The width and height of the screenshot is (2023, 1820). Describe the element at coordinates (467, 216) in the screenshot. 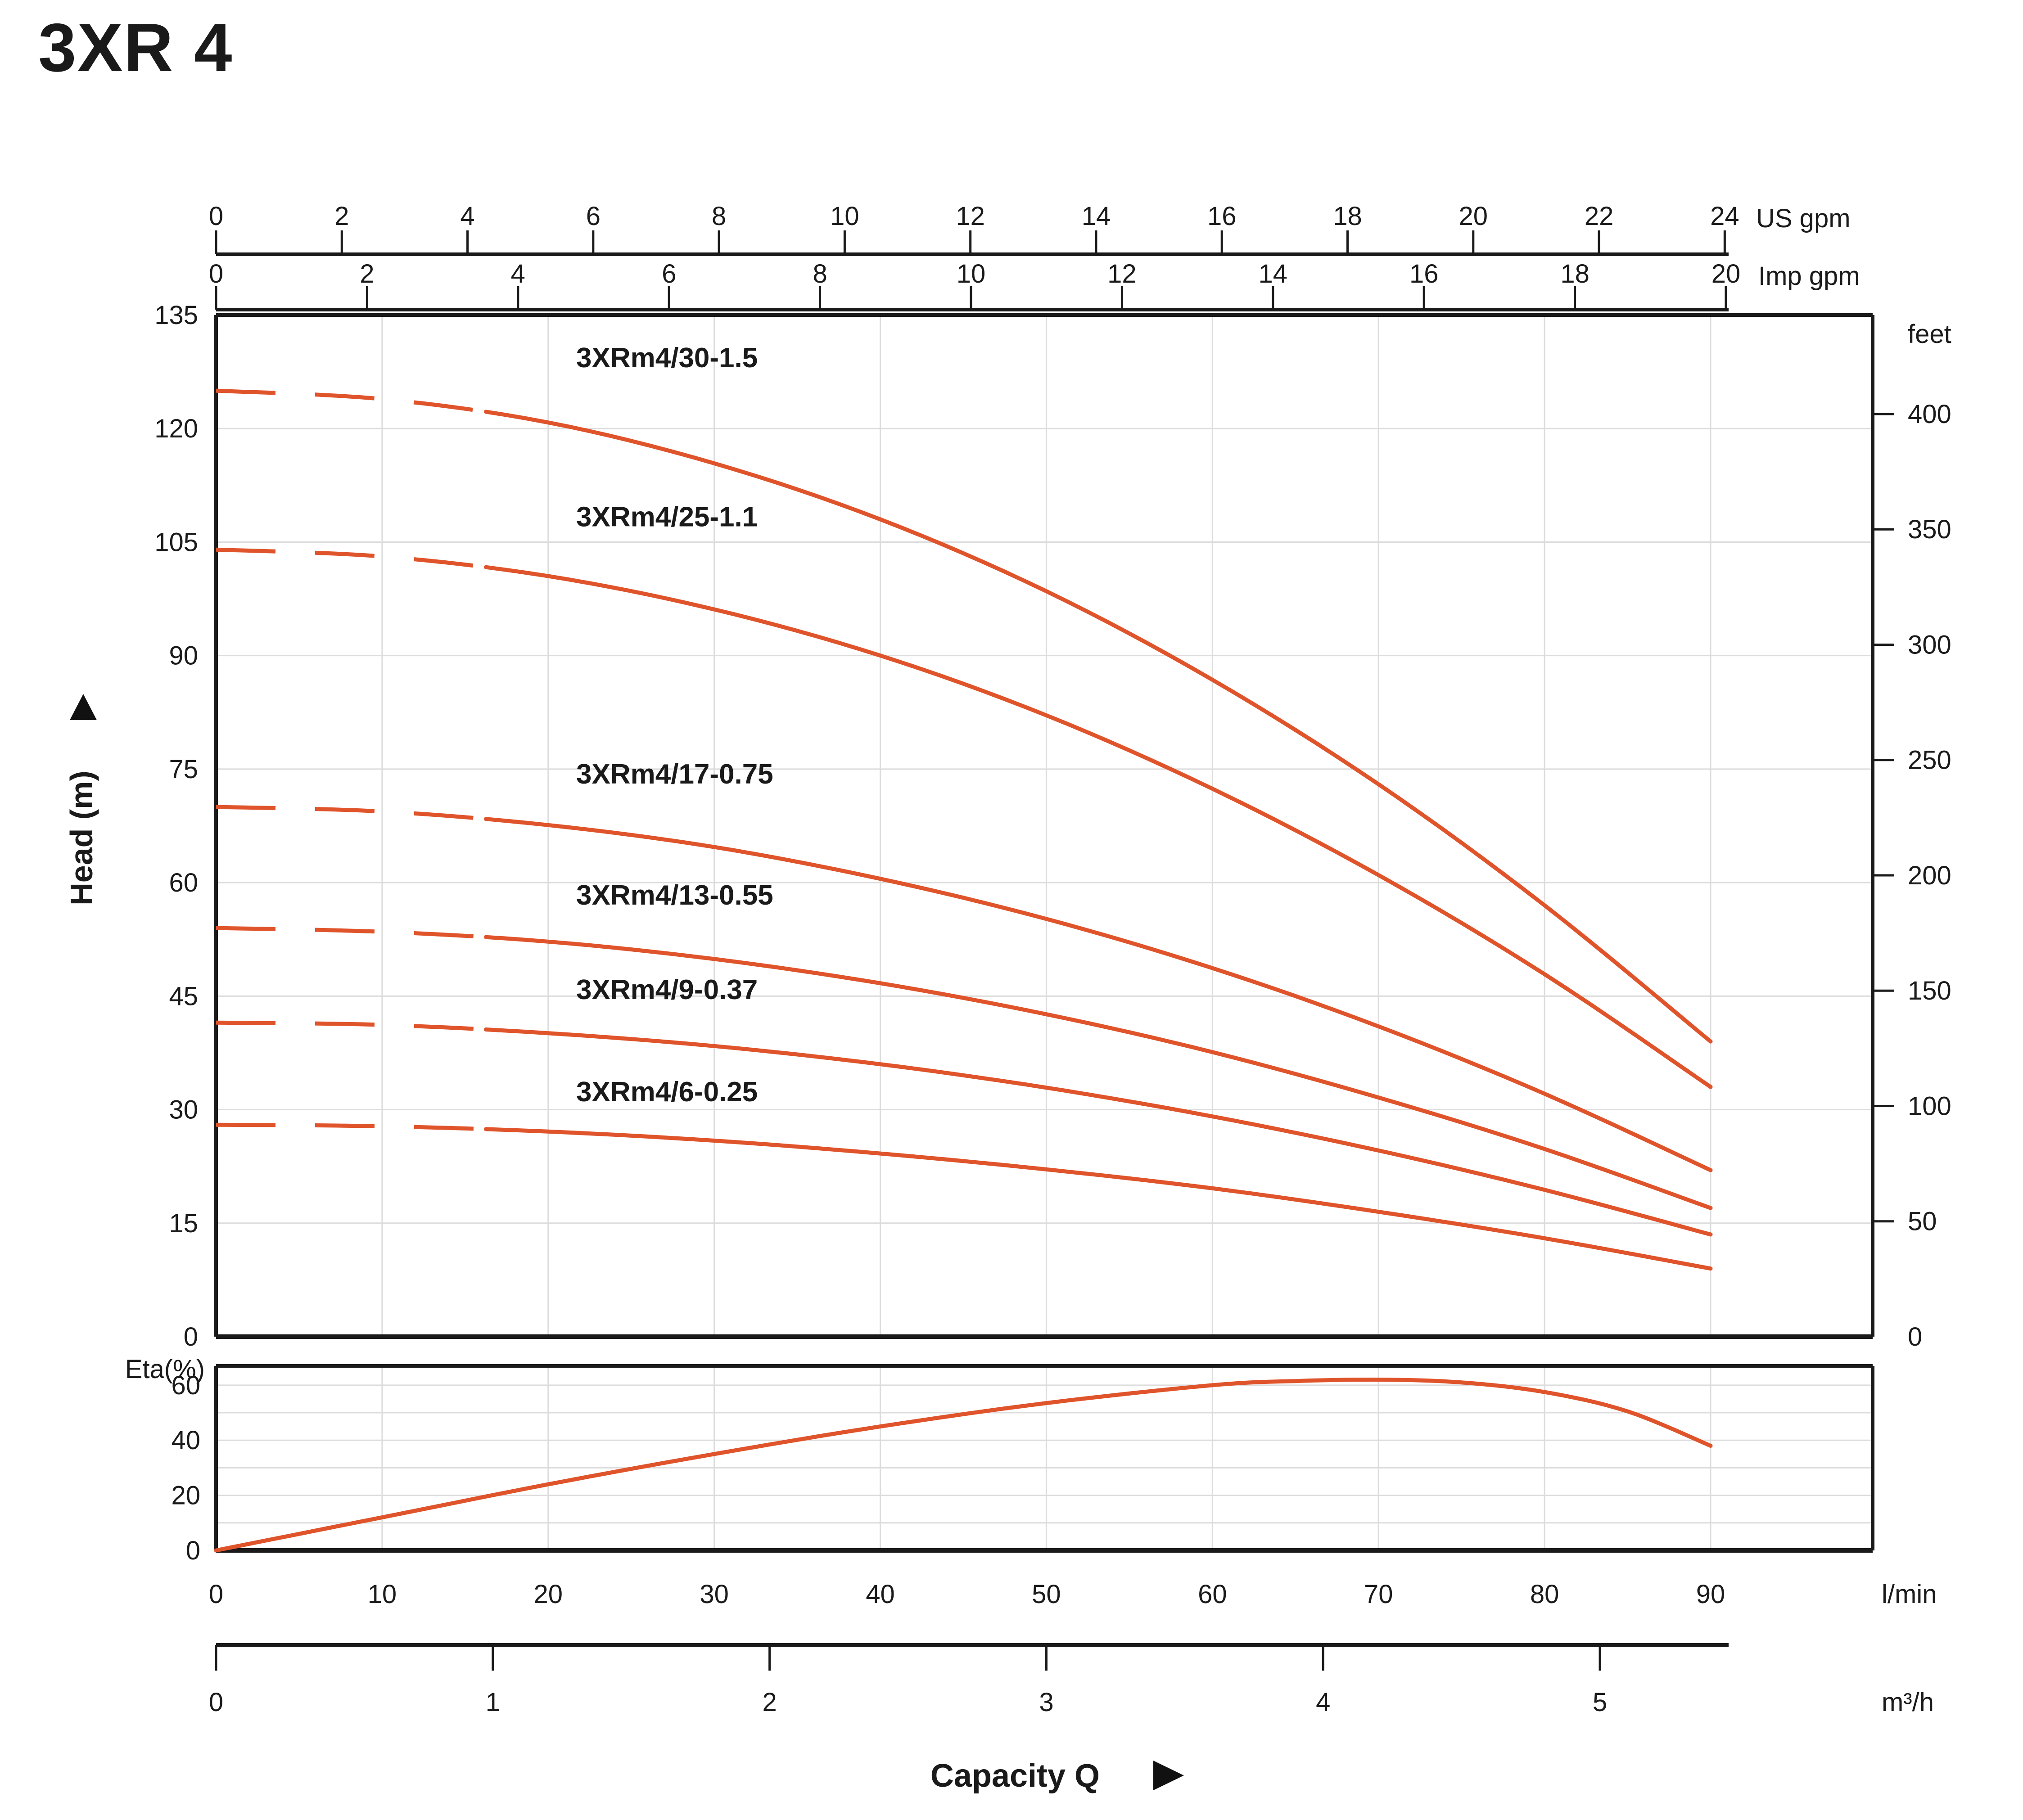

I see `us-gpm-tick-label: 4` at that location.